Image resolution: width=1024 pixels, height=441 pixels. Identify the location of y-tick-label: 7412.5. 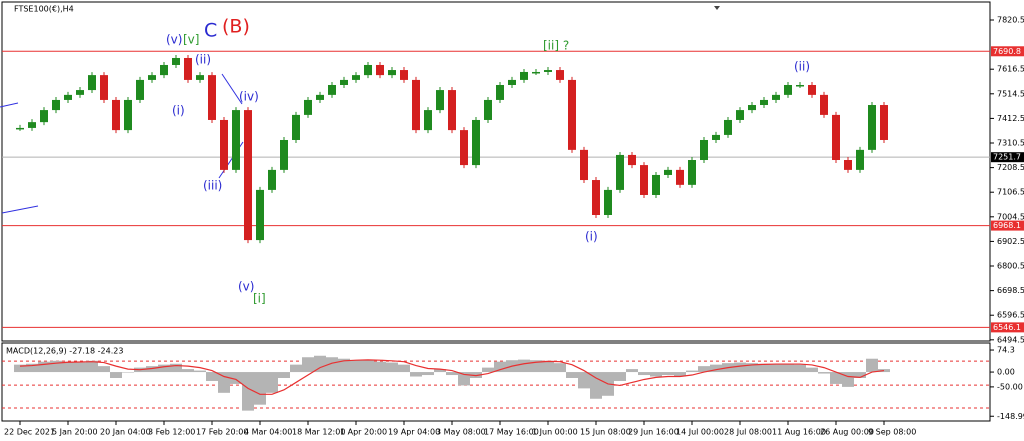
(1010, 118).